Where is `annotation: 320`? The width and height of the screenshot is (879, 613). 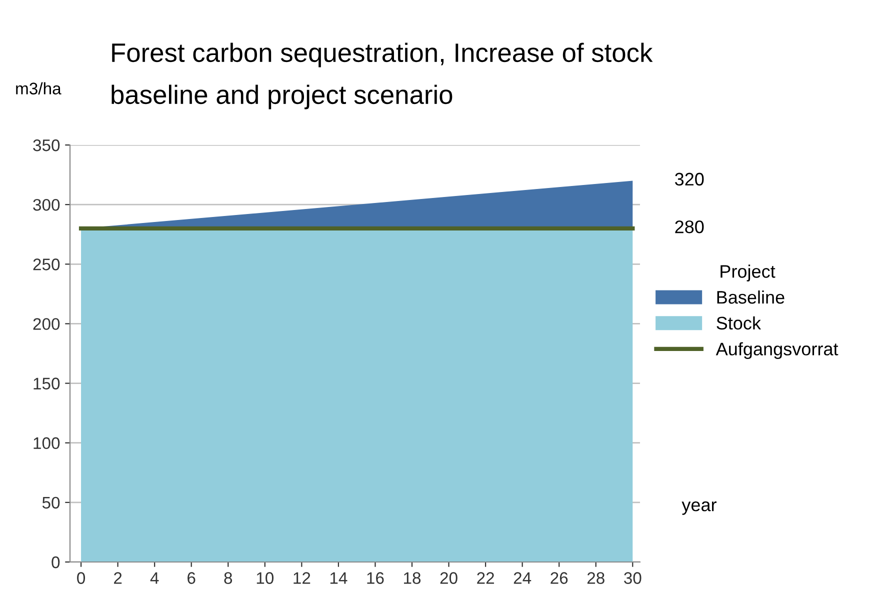
annotation: 320 is located at coordinates (689, 179).